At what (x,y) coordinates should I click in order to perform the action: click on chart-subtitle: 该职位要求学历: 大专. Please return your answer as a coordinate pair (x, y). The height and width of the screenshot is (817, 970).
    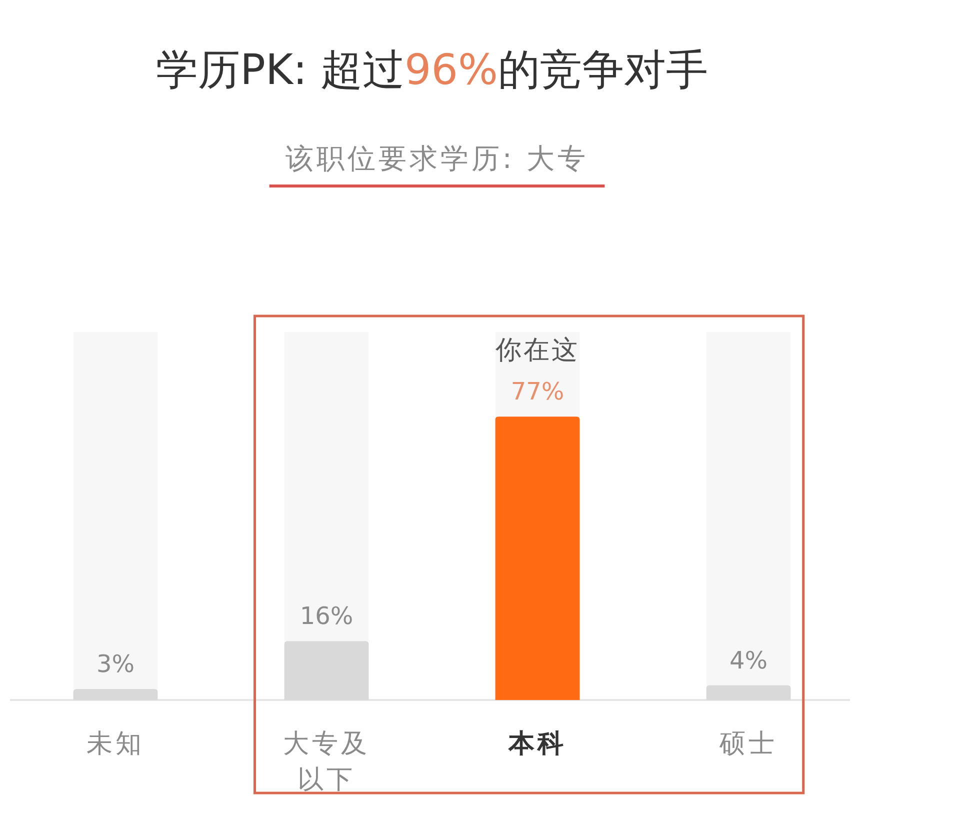
    Looking at the image, I should click on (437, 158).